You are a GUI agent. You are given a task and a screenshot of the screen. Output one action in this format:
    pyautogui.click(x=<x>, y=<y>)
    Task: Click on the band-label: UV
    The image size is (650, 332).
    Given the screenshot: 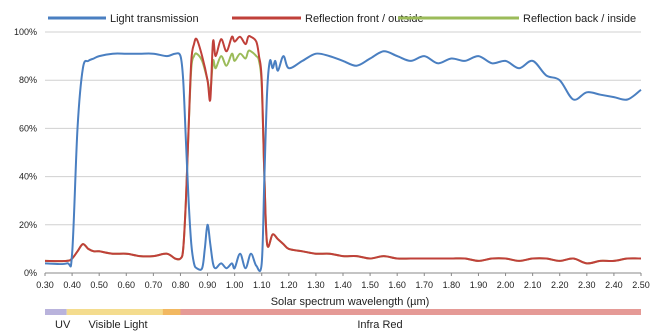 What is the action you would take?
    pyautogui.click(x=63, y=325)
    